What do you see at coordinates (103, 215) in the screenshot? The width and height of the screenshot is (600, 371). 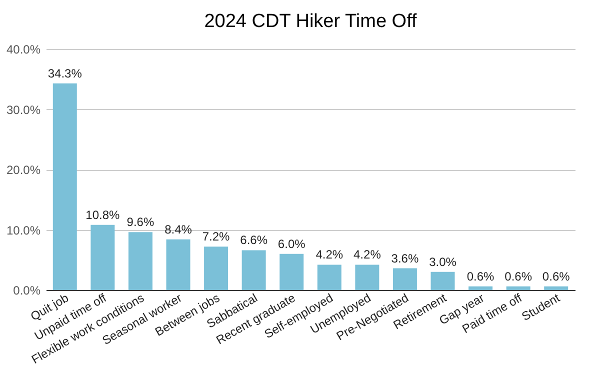 I see `data-label: 10.8%` at bounding box center [103, 215].